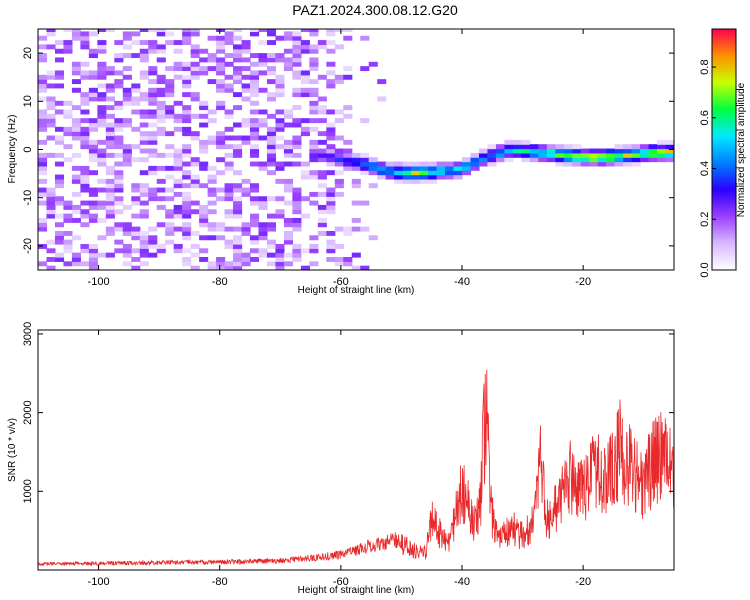 The width and height of the screenshot is (750, 600). I want to click on y-tick-label: 3000, so click(28, 334).